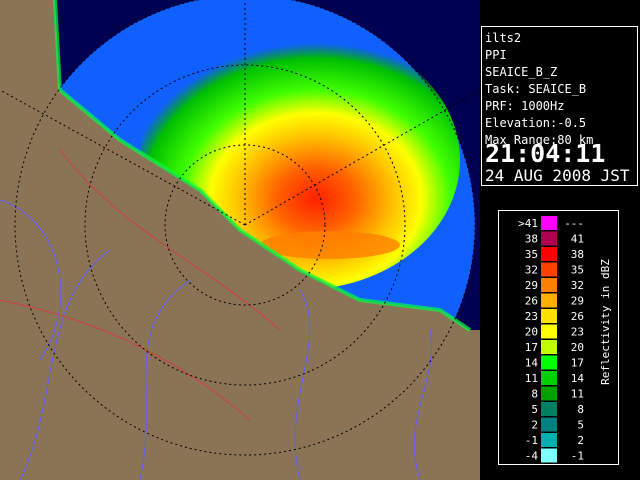  Describe the element at coordinates (577, 347) in the screenshot. I see `legend-high: 20` at that location.